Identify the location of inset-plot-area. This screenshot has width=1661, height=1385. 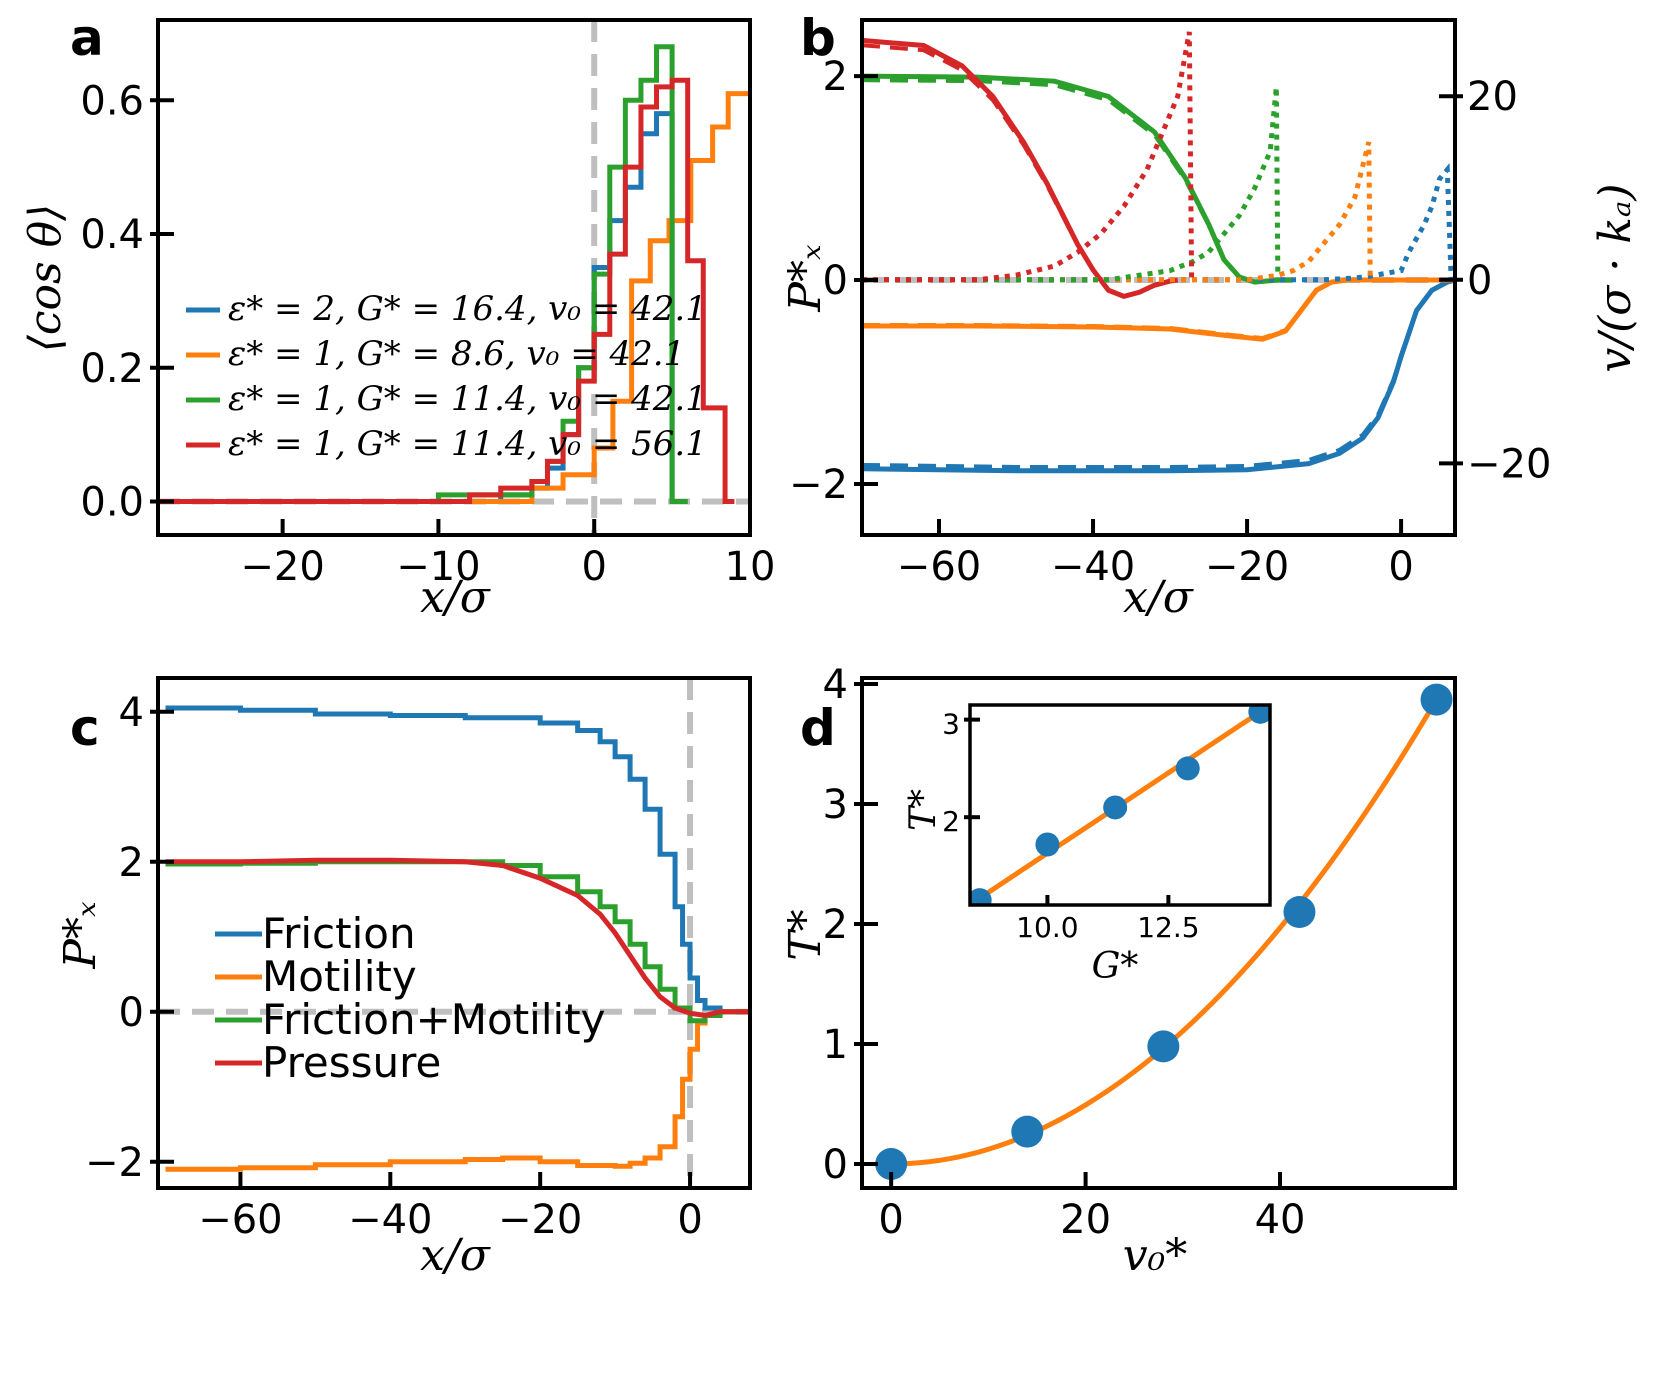
(1120, 805).